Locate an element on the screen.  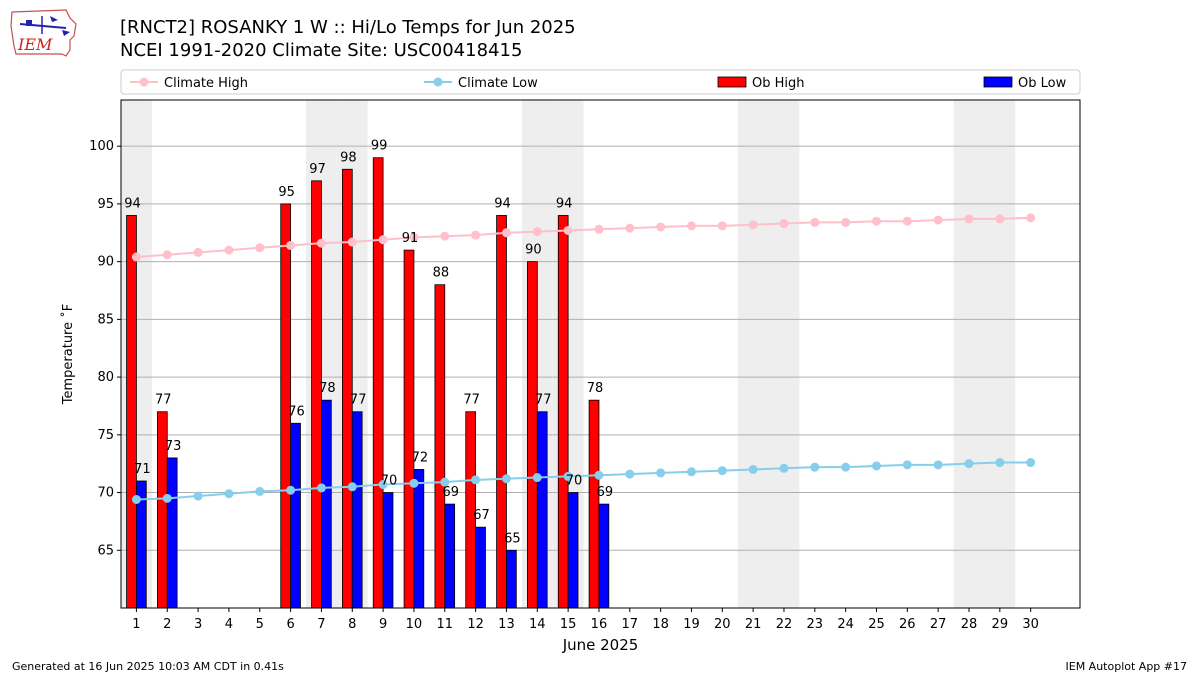
x-tick-label: 6 is located at coordinates (290, 624).